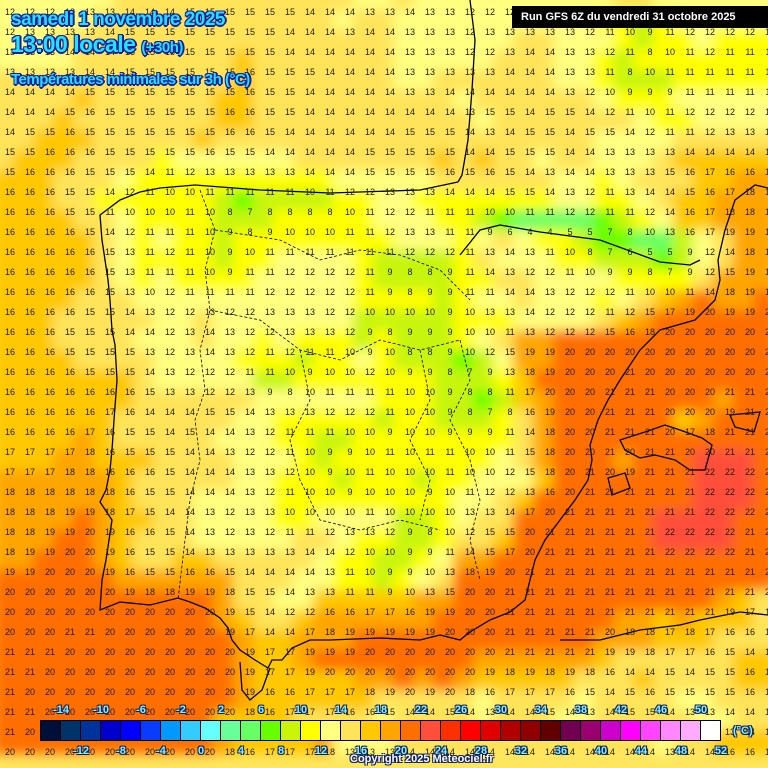 The height and width of the screenshot is (768, 768). Describe the element at coordinates (640, 17) in the screenshot. I see `model-run-label: Run GFS 6Z du vendredi 31 octobre 2025` at that location.